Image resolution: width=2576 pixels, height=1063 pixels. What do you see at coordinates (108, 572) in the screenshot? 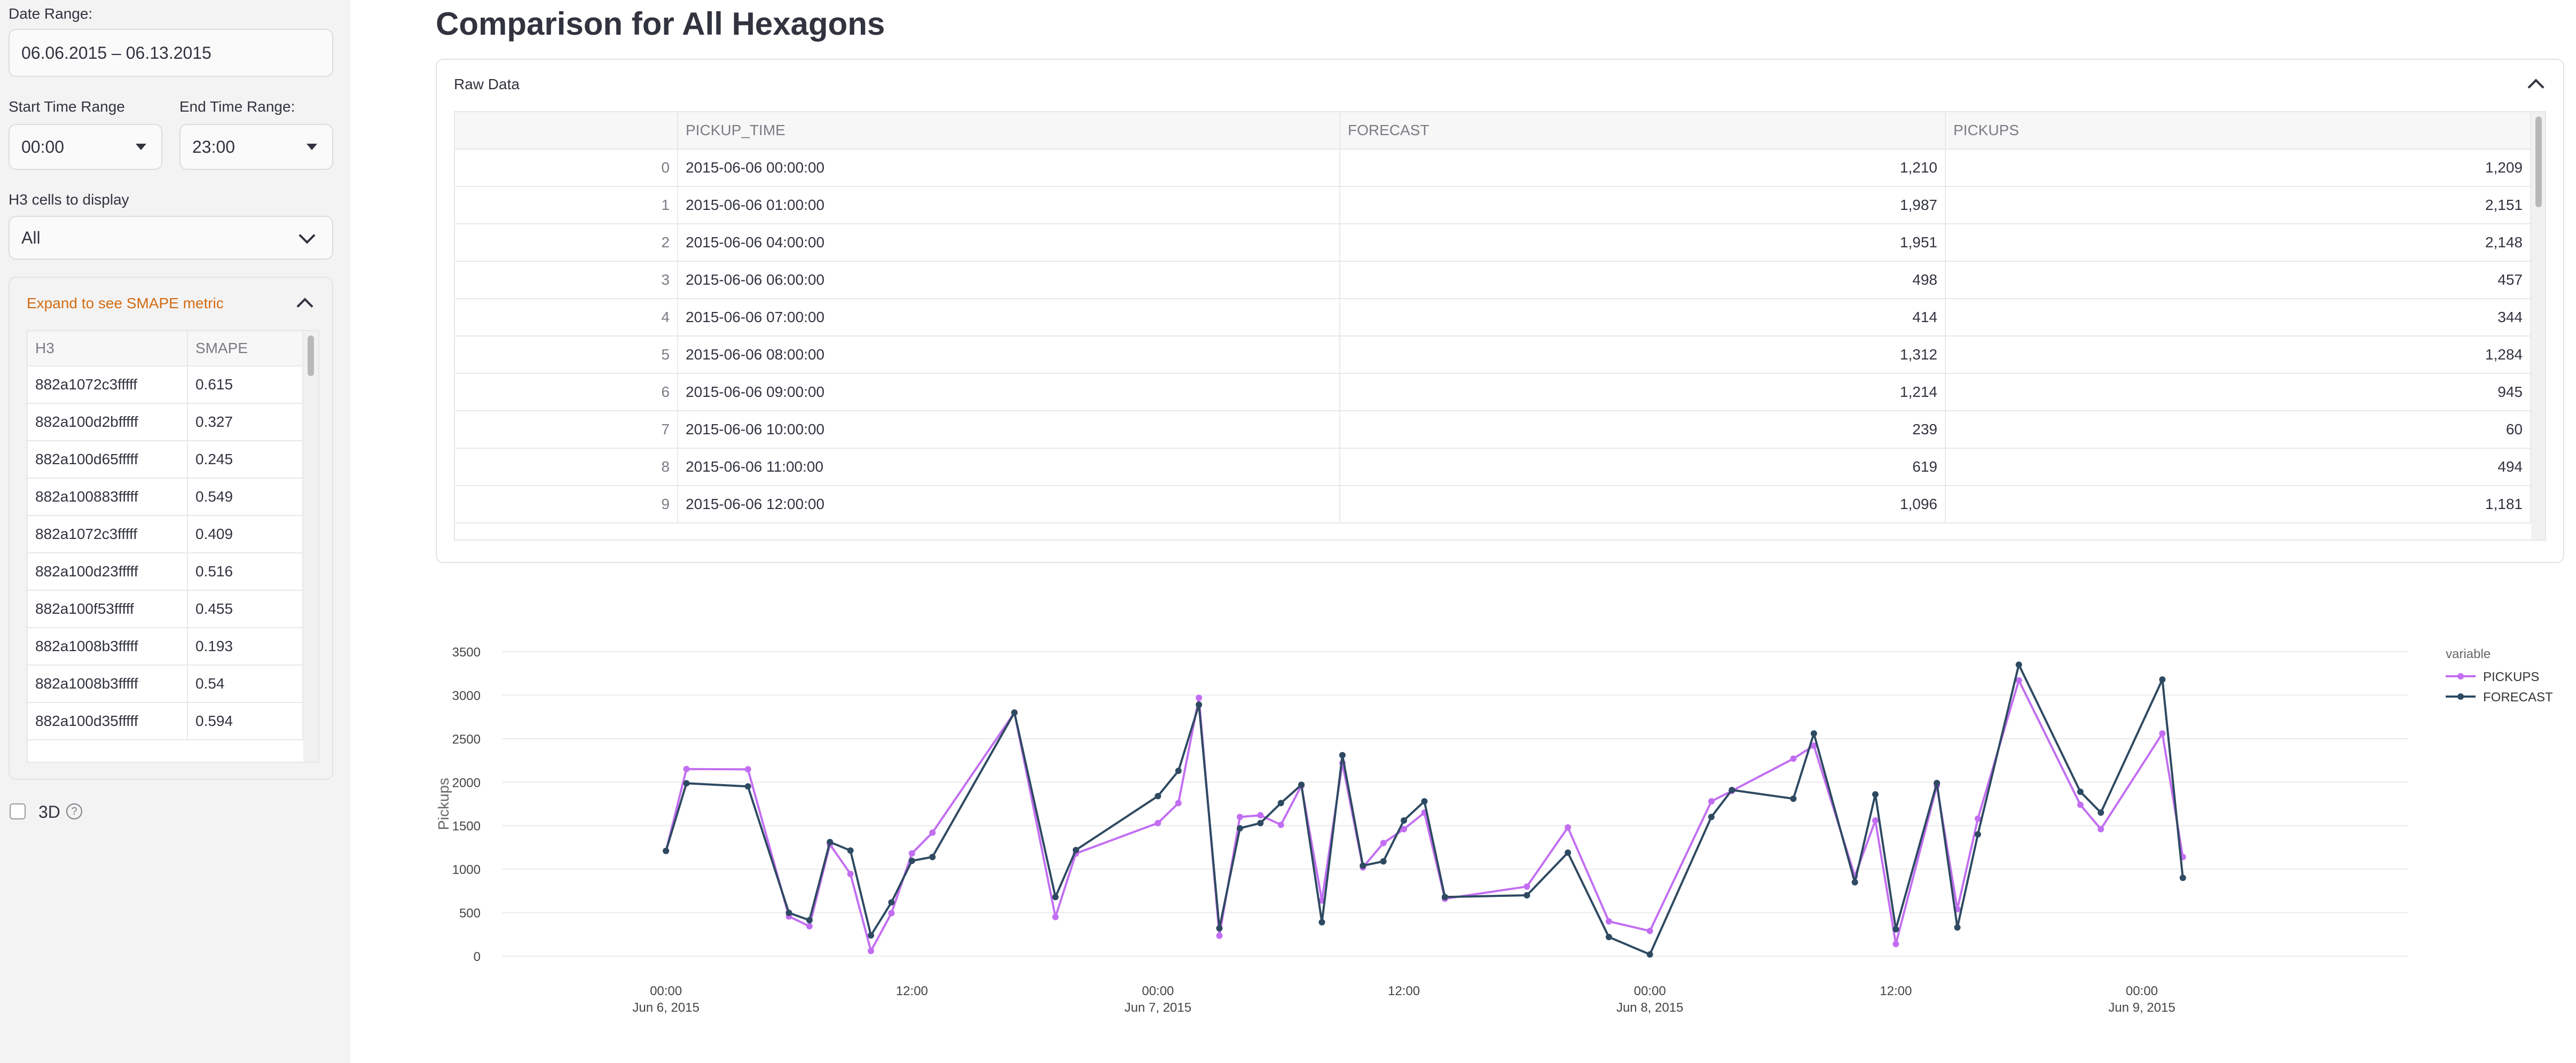
I see `table-cell: 882a100d23fffff` at bounding box center [108, 572].